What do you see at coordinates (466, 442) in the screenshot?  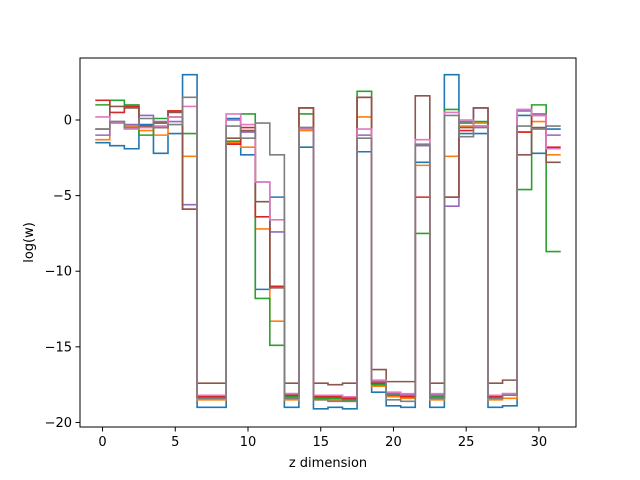 I see `x-tick-label: 25` at bounding box center [466, 442].